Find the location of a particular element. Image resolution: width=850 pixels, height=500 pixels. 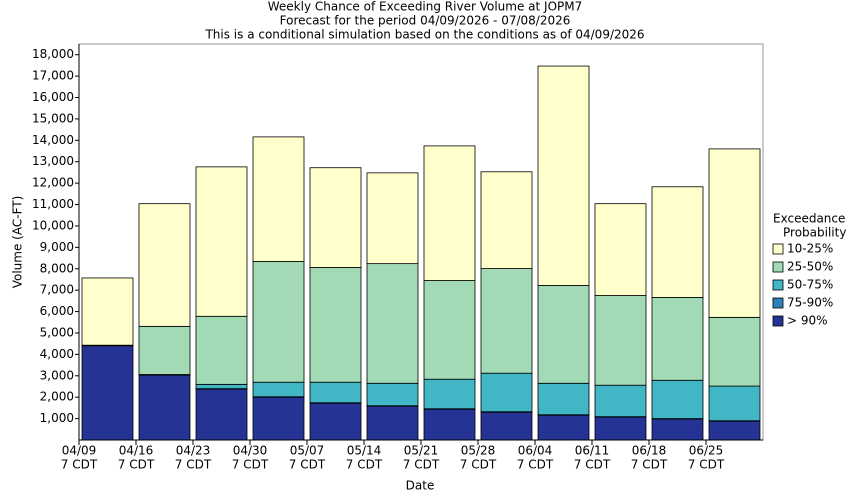

y-tick-label: 8,000 is located at coordinates (57, 268).